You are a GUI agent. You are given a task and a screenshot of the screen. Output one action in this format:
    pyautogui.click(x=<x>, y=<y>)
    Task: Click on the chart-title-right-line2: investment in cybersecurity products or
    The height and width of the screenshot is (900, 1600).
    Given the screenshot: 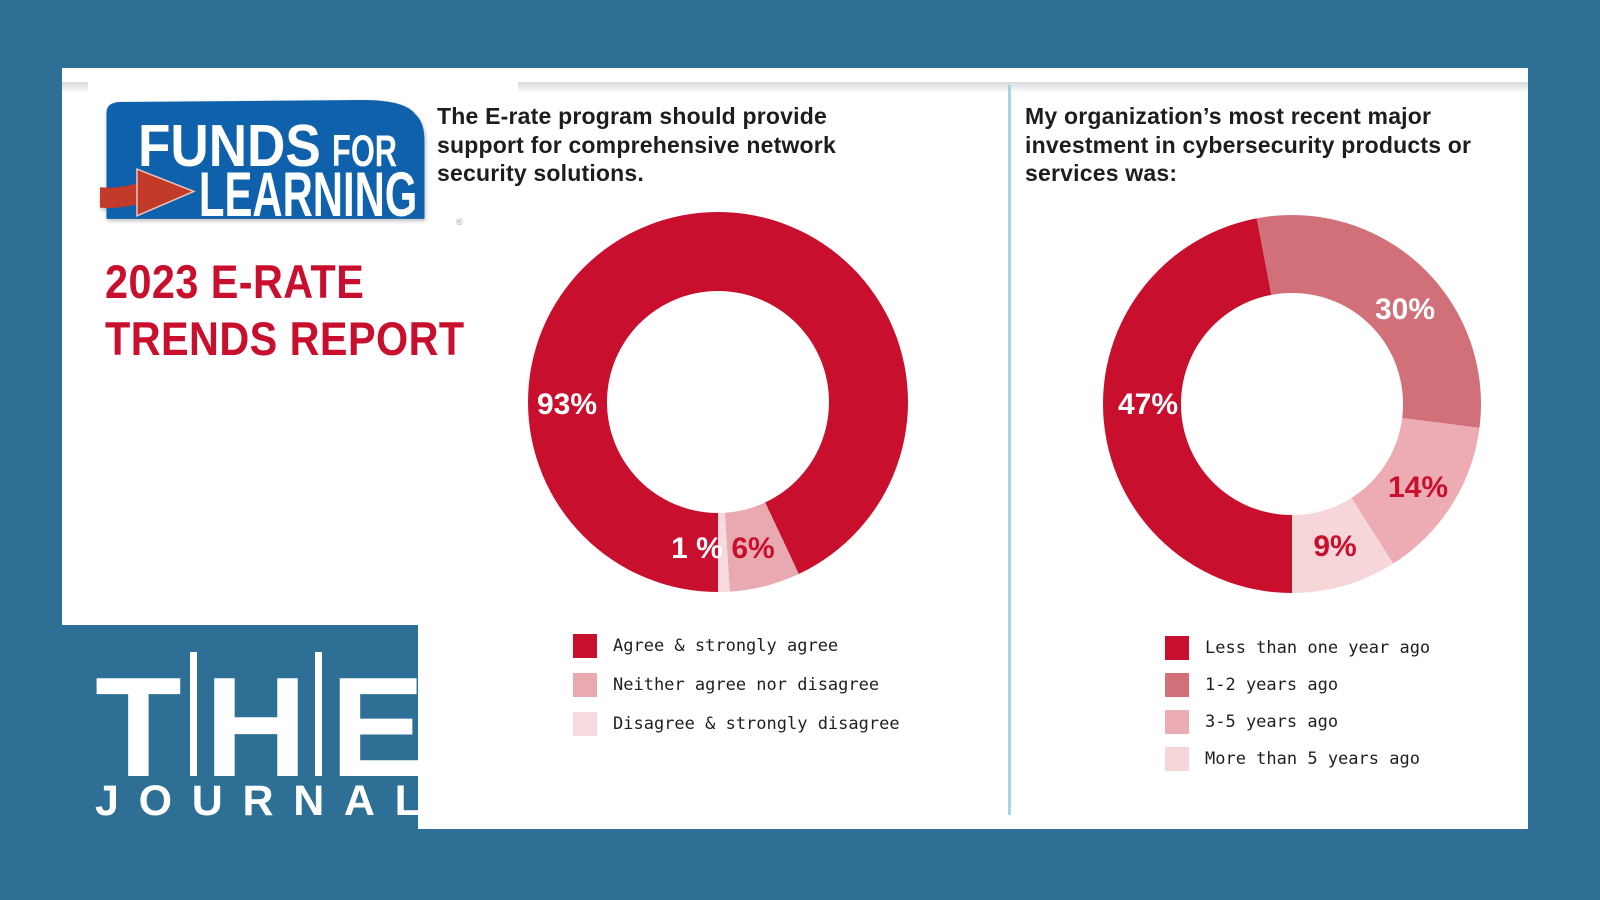 What is the action you would take?
    pyautogui.click(x=1248, y=144)
    